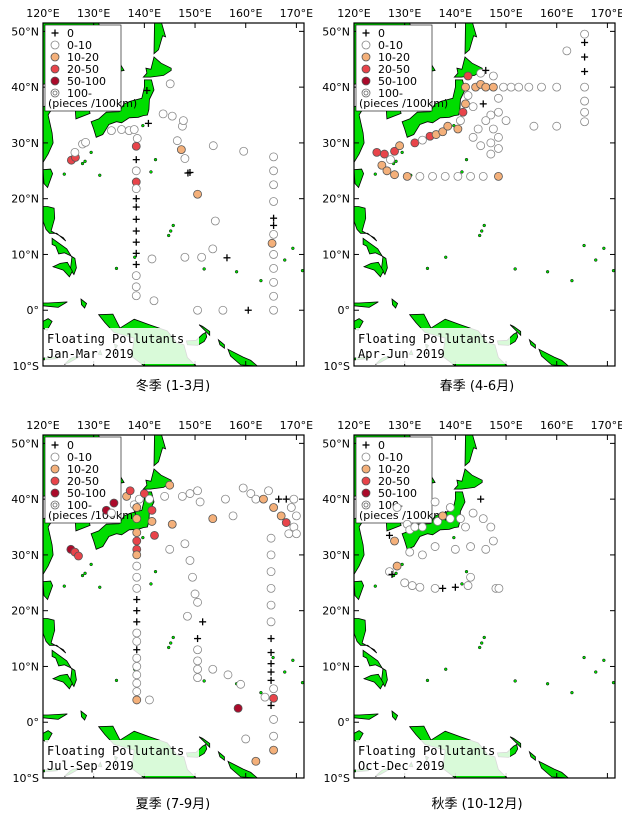  I want to click on stamp-period: Jul-Sep 2019, so click(90, 766).